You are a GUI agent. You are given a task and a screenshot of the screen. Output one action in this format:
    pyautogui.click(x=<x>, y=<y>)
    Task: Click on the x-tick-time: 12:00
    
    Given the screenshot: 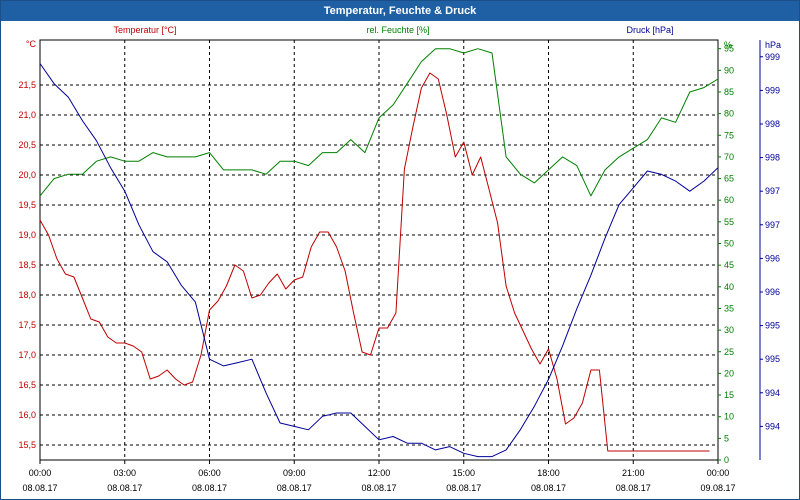 What is the action you would take?
    pyautogui.click(x=379, y=473)
    